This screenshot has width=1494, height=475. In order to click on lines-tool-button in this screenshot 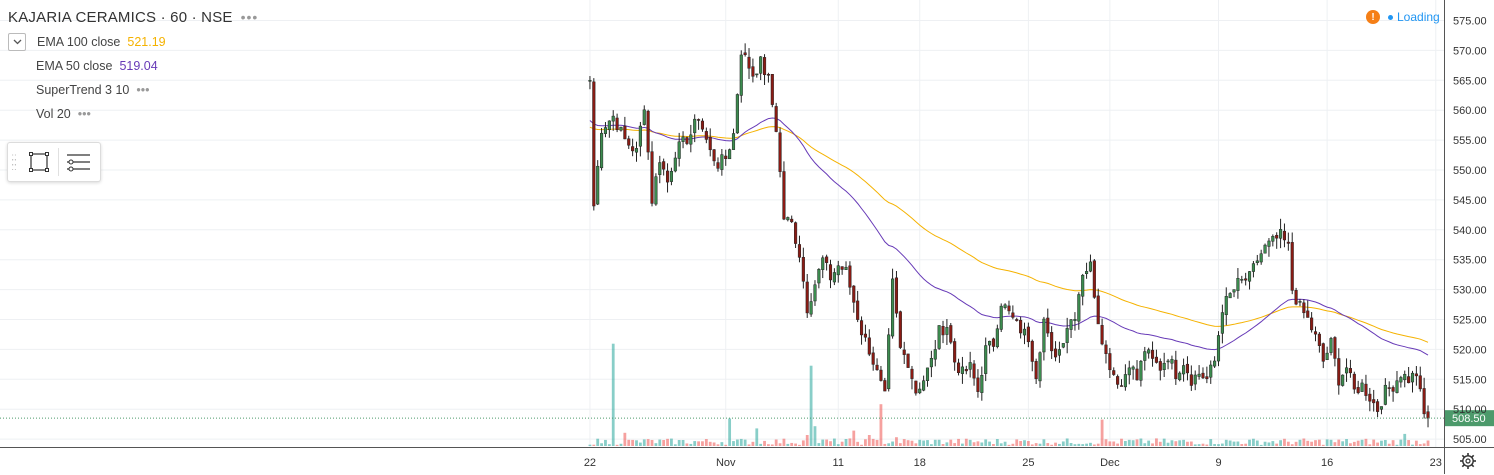, I will do `click(78, 162)`.